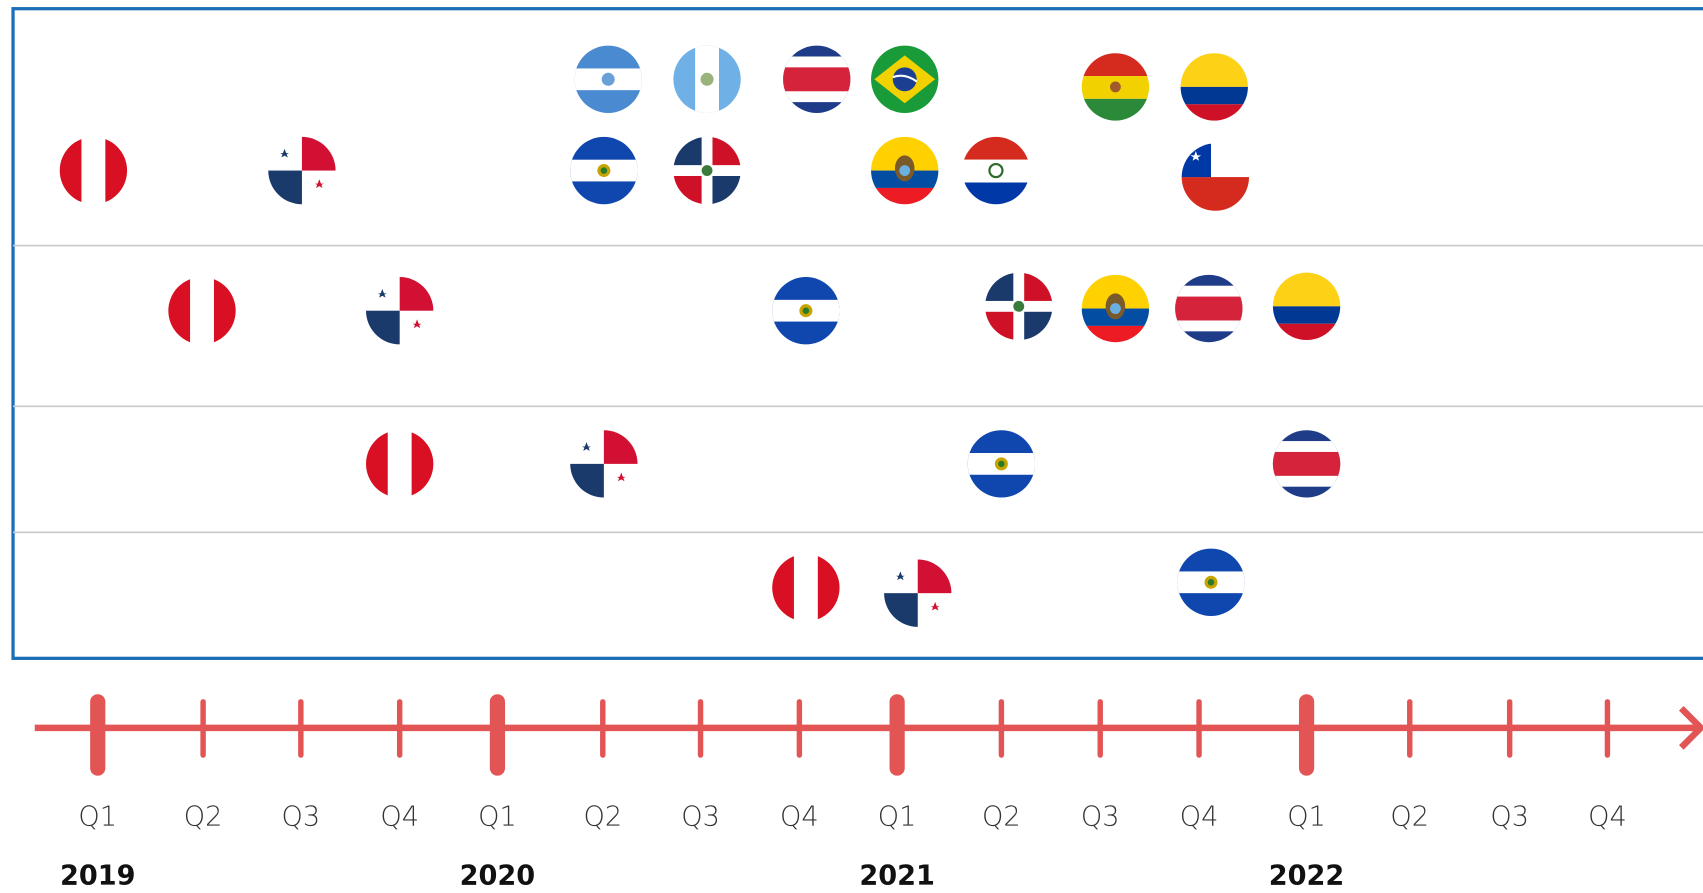 The width and height of the screenshot is (1703, 893). What do you see at coordinates (1307, 875) in the screenshot?
I see `year-label: 2022` at bounding box center [1307, 875].